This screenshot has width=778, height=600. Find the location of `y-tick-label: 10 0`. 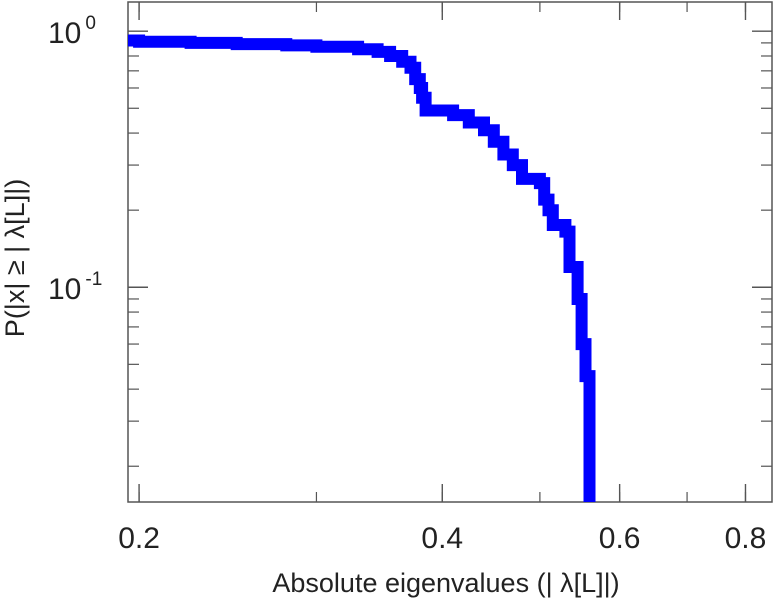

y-tick-label: 10 0 is located at coordinates (72, 31).